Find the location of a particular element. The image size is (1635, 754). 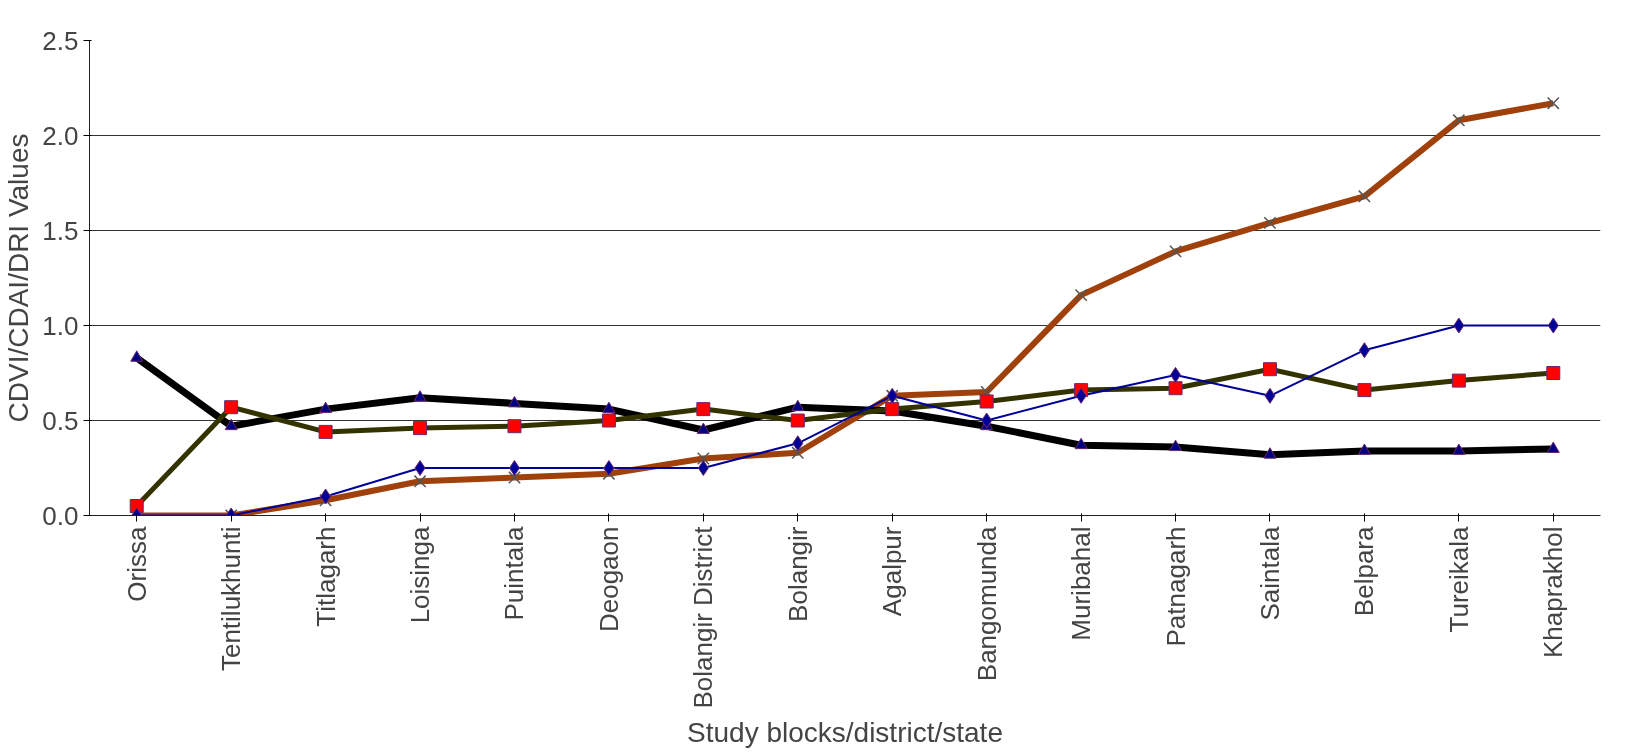

y-tick-label: 2.0 is located at coordinates (60, 135).